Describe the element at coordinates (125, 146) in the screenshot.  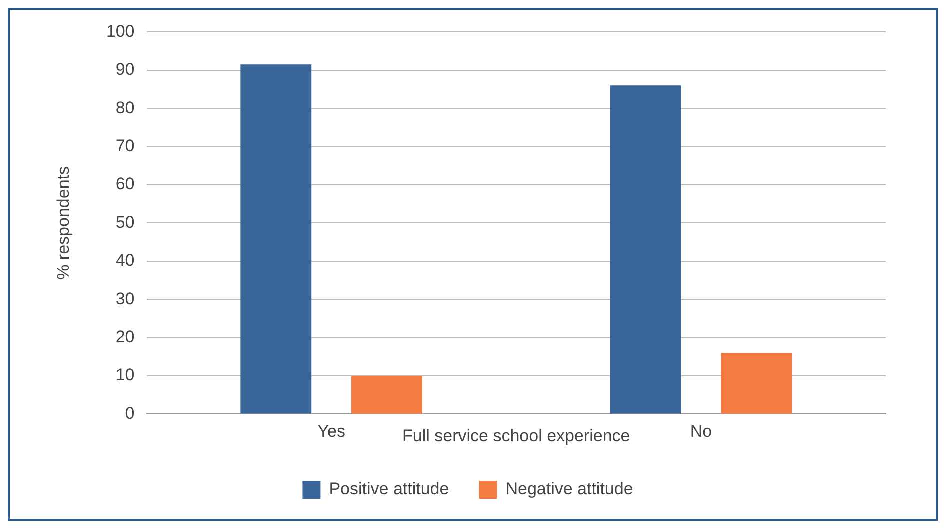
I see `y-tick-label: 70` at that location.